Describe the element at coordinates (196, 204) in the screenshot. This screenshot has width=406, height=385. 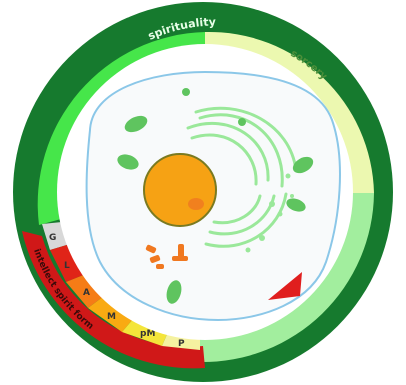
I see `nucleolus` at that location.